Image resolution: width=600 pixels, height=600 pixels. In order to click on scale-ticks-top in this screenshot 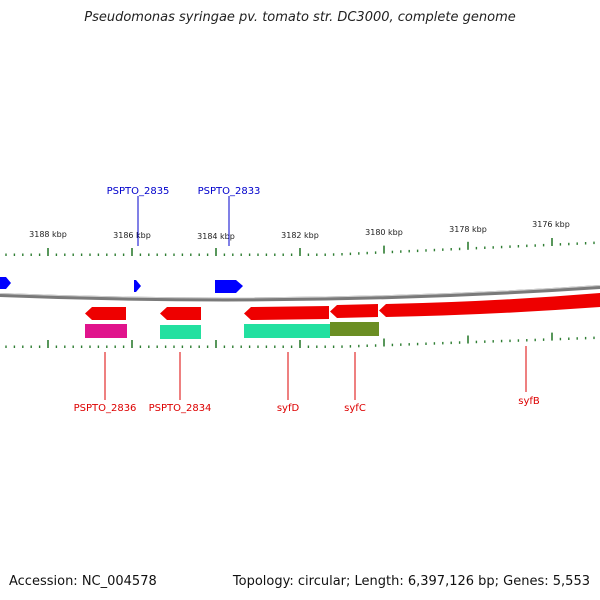, I will do `click(300, 247)`.